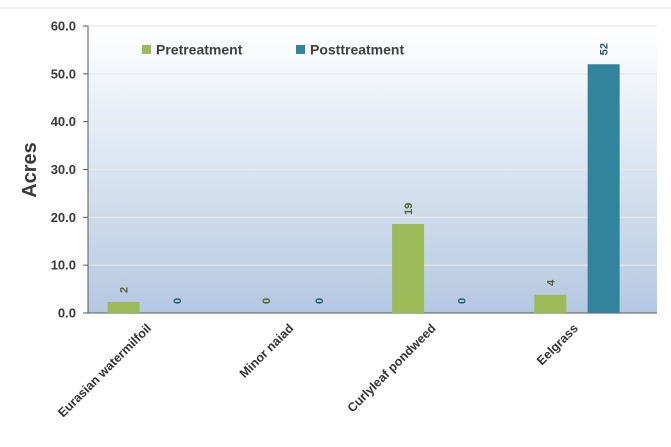 This screenshot has width=671, height=447. Describe the element at coordinates (551, 282) in the screenshot. I see `data-label-pretreatment-3: 4` at that location.